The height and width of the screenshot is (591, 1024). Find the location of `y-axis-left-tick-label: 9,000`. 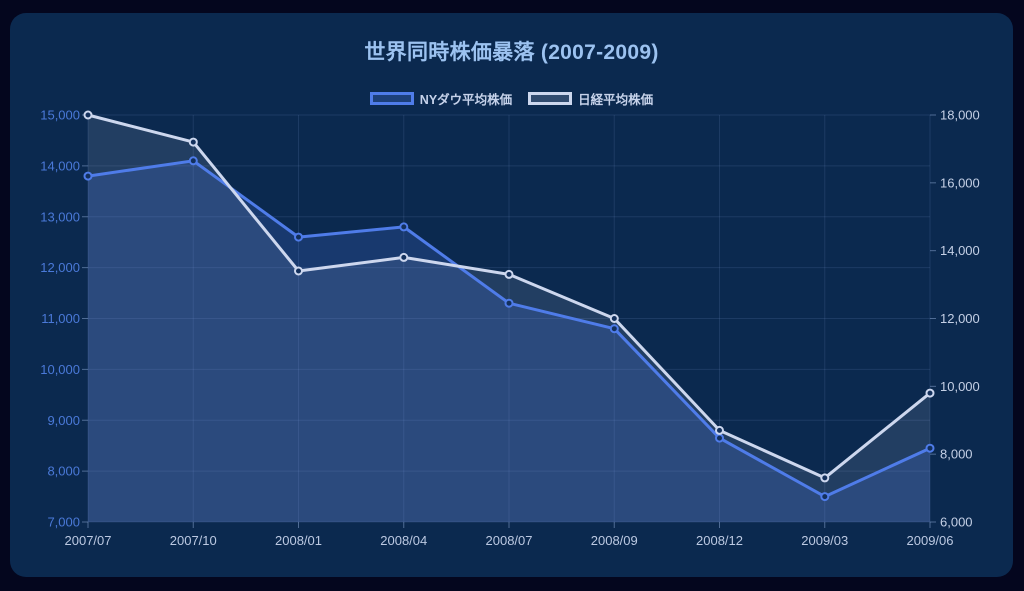

y-axis-left-tick-label: 9,000 is located at coordinates (63, 420).